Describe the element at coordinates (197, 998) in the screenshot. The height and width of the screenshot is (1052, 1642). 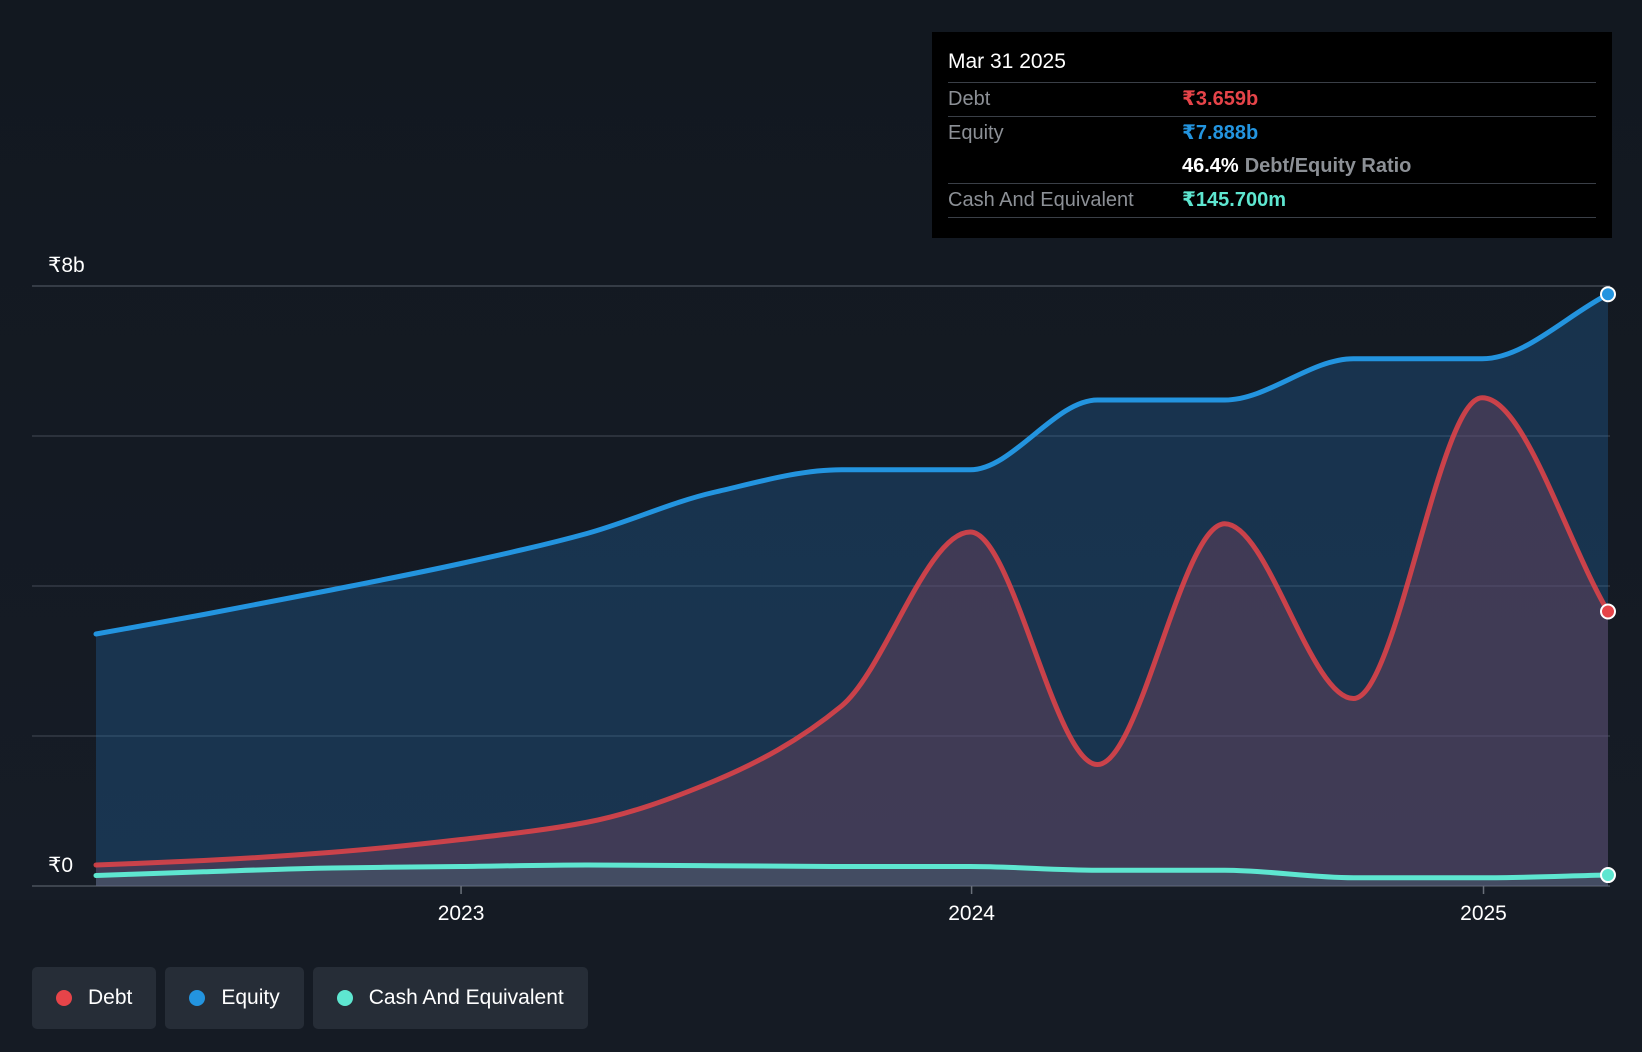
I see `legend-dot-equity` at that location.